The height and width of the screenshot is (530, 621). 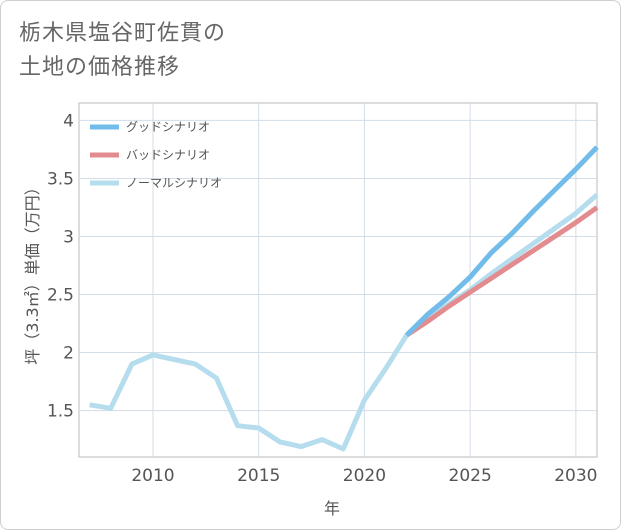 What do you see at coordinates (100, 67) in the screenshot?
I see `chart-title-line-2: 土地の価格推移` at bounding box center [100, 67].